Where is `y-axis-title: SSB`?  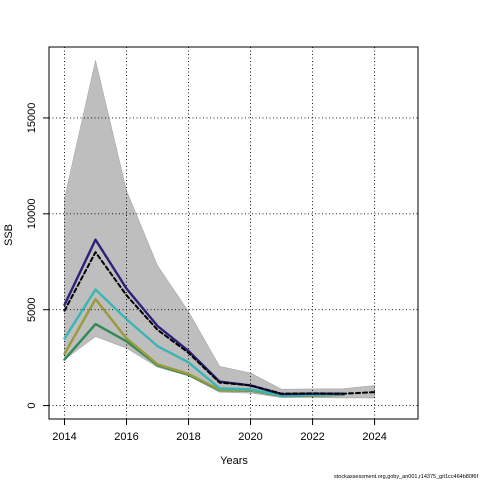
y-axis-title: SSB is located at coordinates (9, 235).